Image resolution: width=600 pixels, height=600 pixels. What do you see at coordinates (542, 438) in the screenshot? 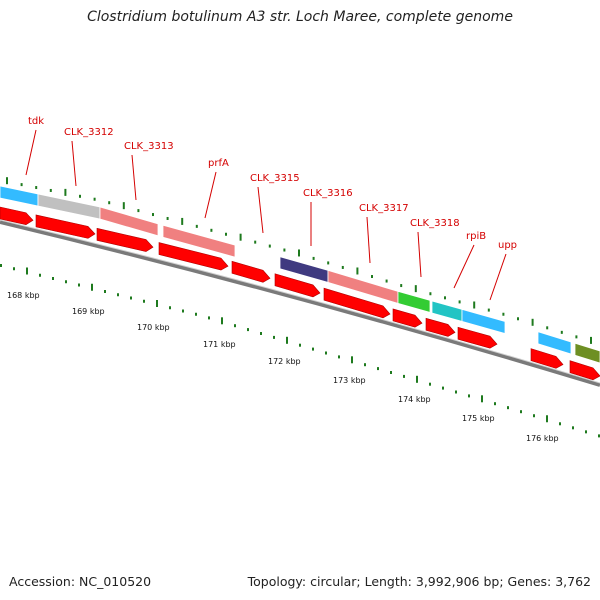
I see `scale-label: 176 kbp` at bounding box center [542, 438].